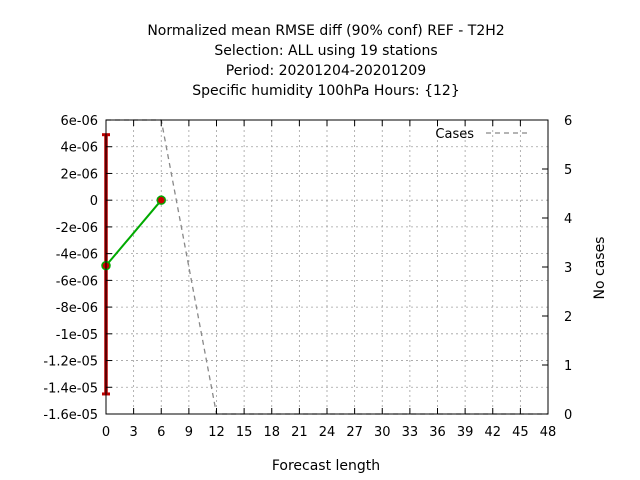 The height and width of the screenshot is (480, 640). Describe the element at coordinates (77, 281) in the screenshot. I see `y-tick-label: -6e-06` at that location.